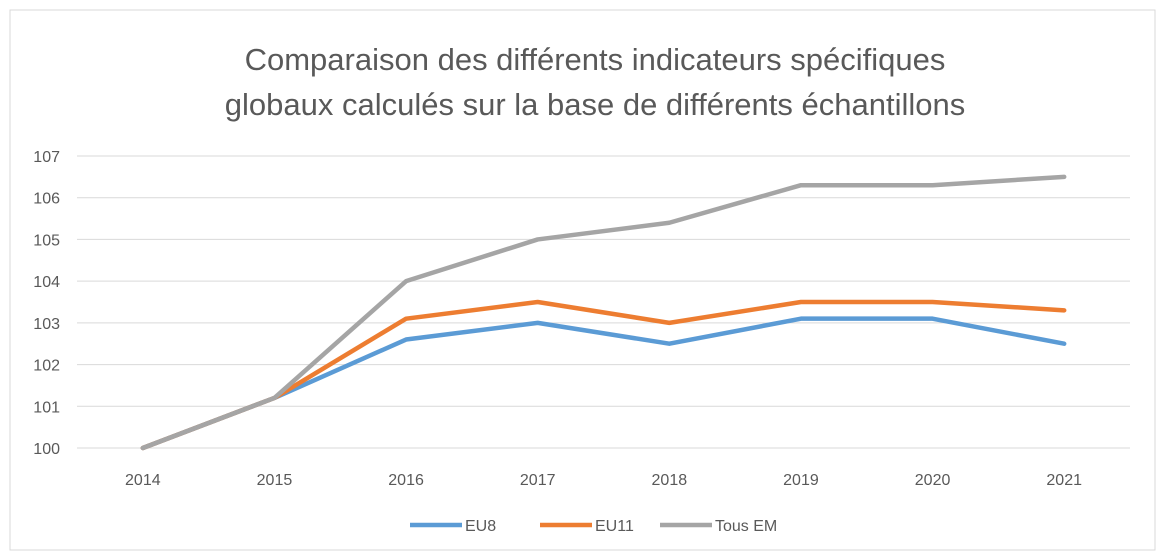 The width and height of the screenshot is (1165, 560). What do you see at coordinates (46, 199) in the screenshot?
I see `y-tick-label: 106` at bounding box center [46, 199].